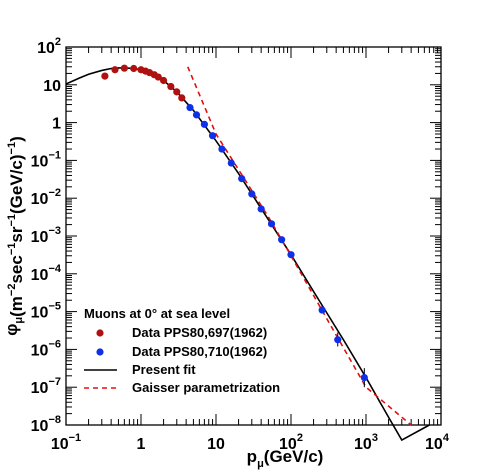 This screenshot has height=472, width=491. What do you see at coordinates (46, 386) in the screenshot?
I see `y-tick-label: 10⁻⁷` at bounding box center [46, 386].